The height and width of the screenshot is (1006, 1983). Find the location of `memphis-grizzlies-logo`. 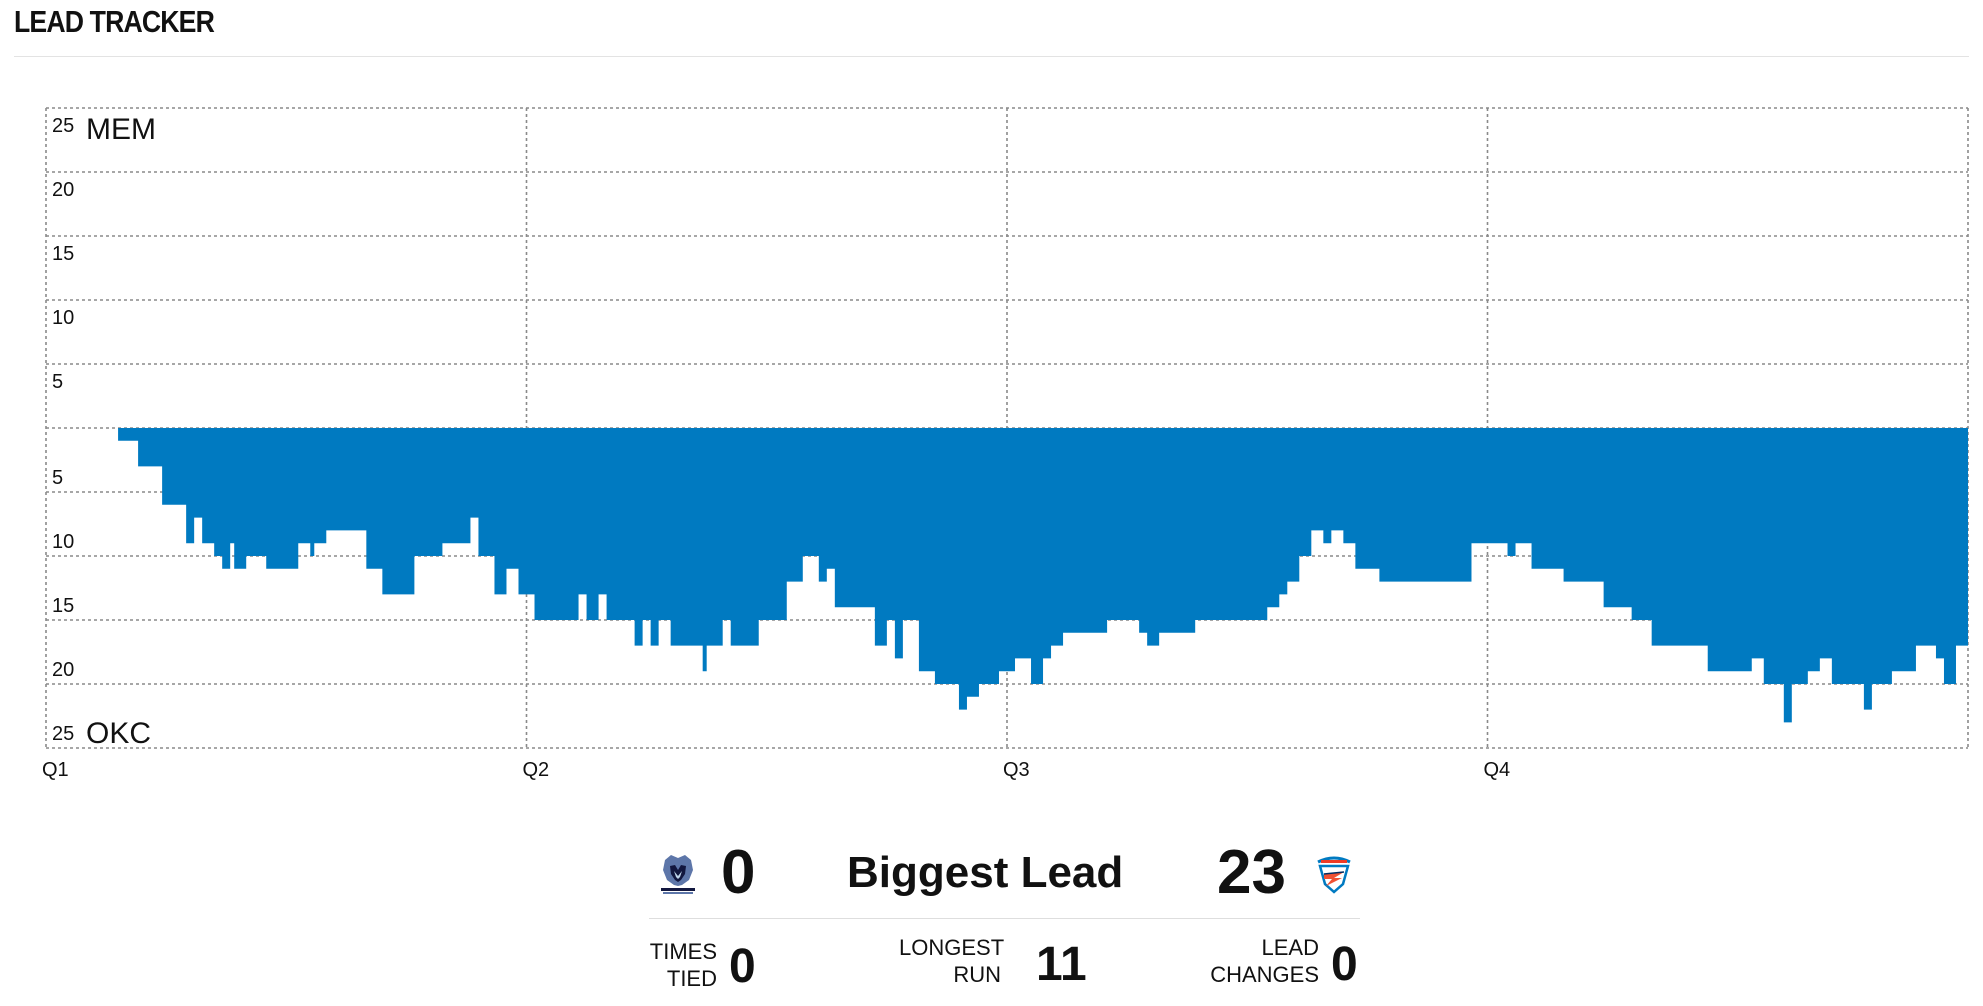

memphis-grizzlies-logo is located at coordinates (678, 874).